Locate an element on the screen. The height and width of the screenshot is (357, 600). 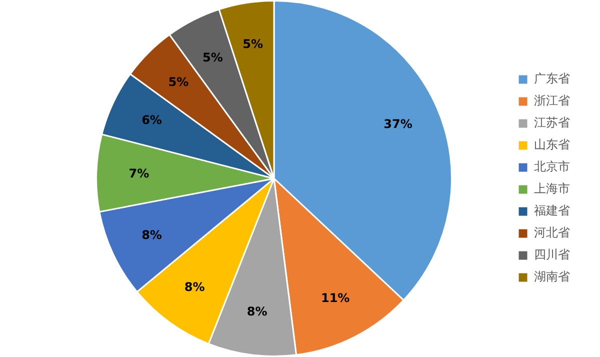
data-label: 37% is located at coordinates (398, 123).